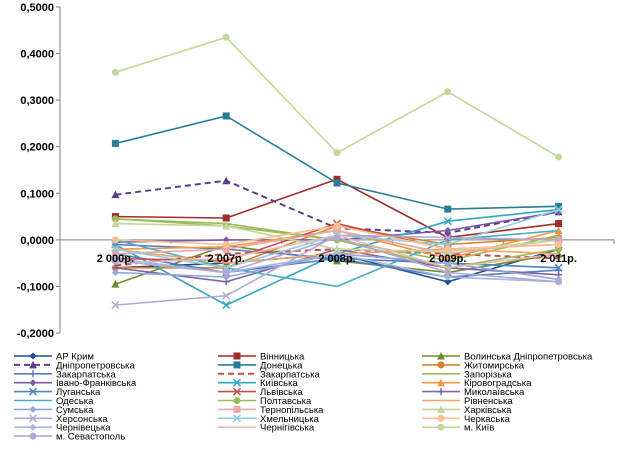 This screenshot has height=461, width=623. I want to click on legend-label: Хмельницька, so click(290, 419).